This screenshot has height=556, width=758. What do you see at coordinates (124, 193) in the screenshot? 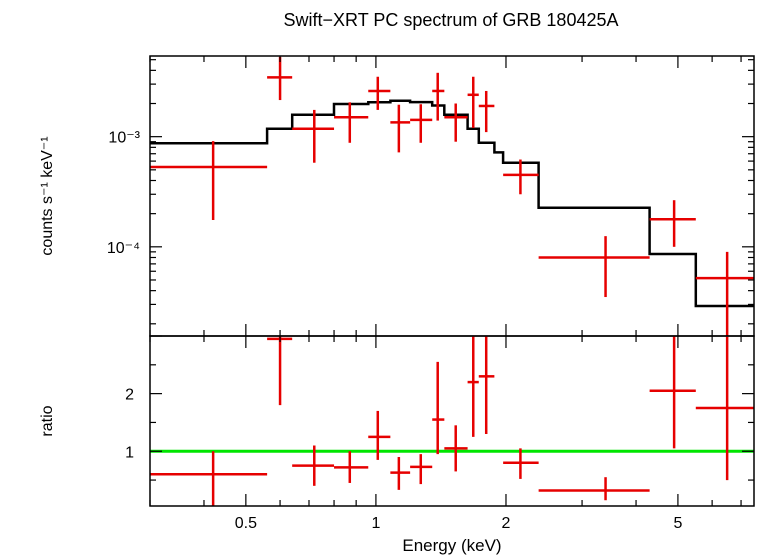
I see `spectrum-y-tick-labels: 10⁻³ 10⁻⁴` at bounding box center [124, 193].